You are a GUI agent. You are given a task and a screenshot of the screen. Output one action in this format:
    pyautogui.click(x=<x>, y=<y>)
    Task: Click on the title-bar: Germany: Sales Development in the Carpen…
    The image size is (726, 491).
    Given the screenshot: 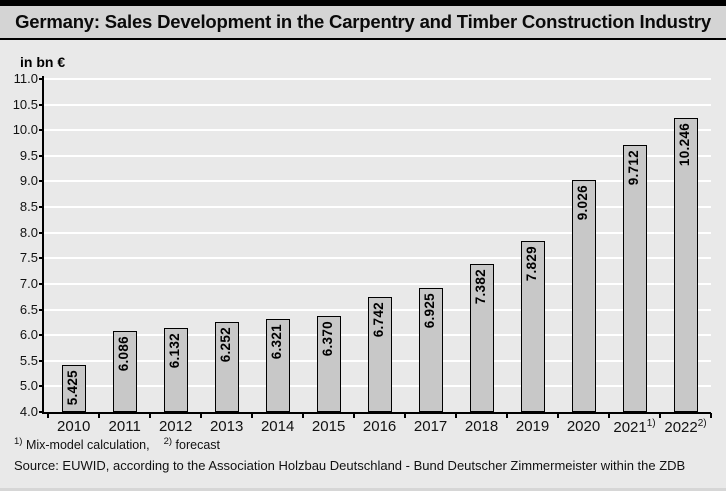 What is the action you would take?
    pyautogui.click(x=363, y=23)
    